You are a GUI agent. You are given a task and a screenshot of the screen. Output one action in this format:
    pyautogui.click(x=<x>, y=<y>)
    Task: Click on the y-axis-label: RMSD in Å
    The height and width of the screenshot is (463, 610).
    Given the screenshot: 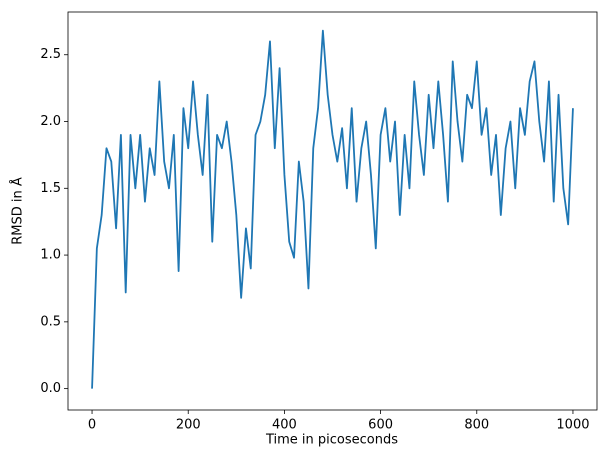 What is the action you would take?
    pyautogui.click(x=18, y=211)
    